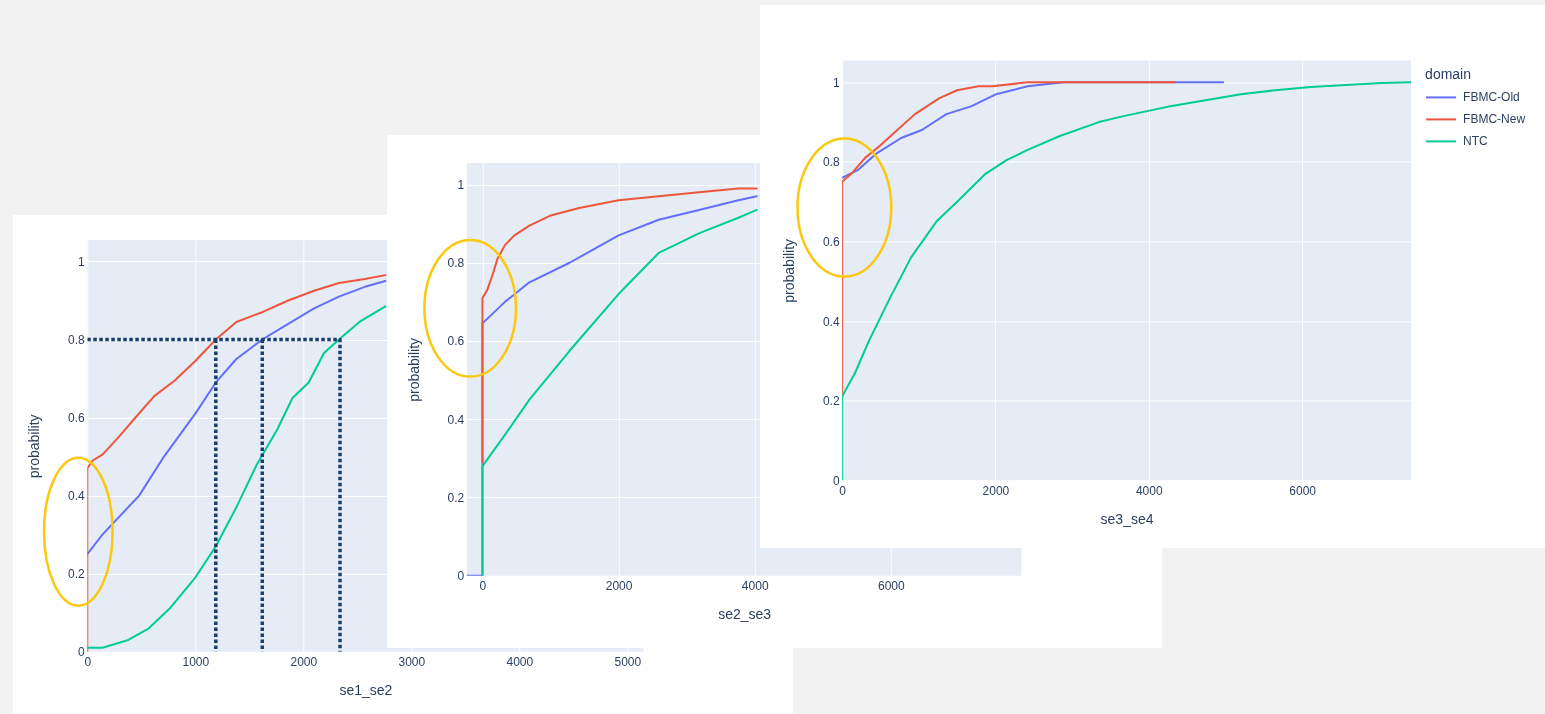 The height and width of the screenshot is (714, 1545). I want to click on x-tick-label: 1000, so click(196, 662).